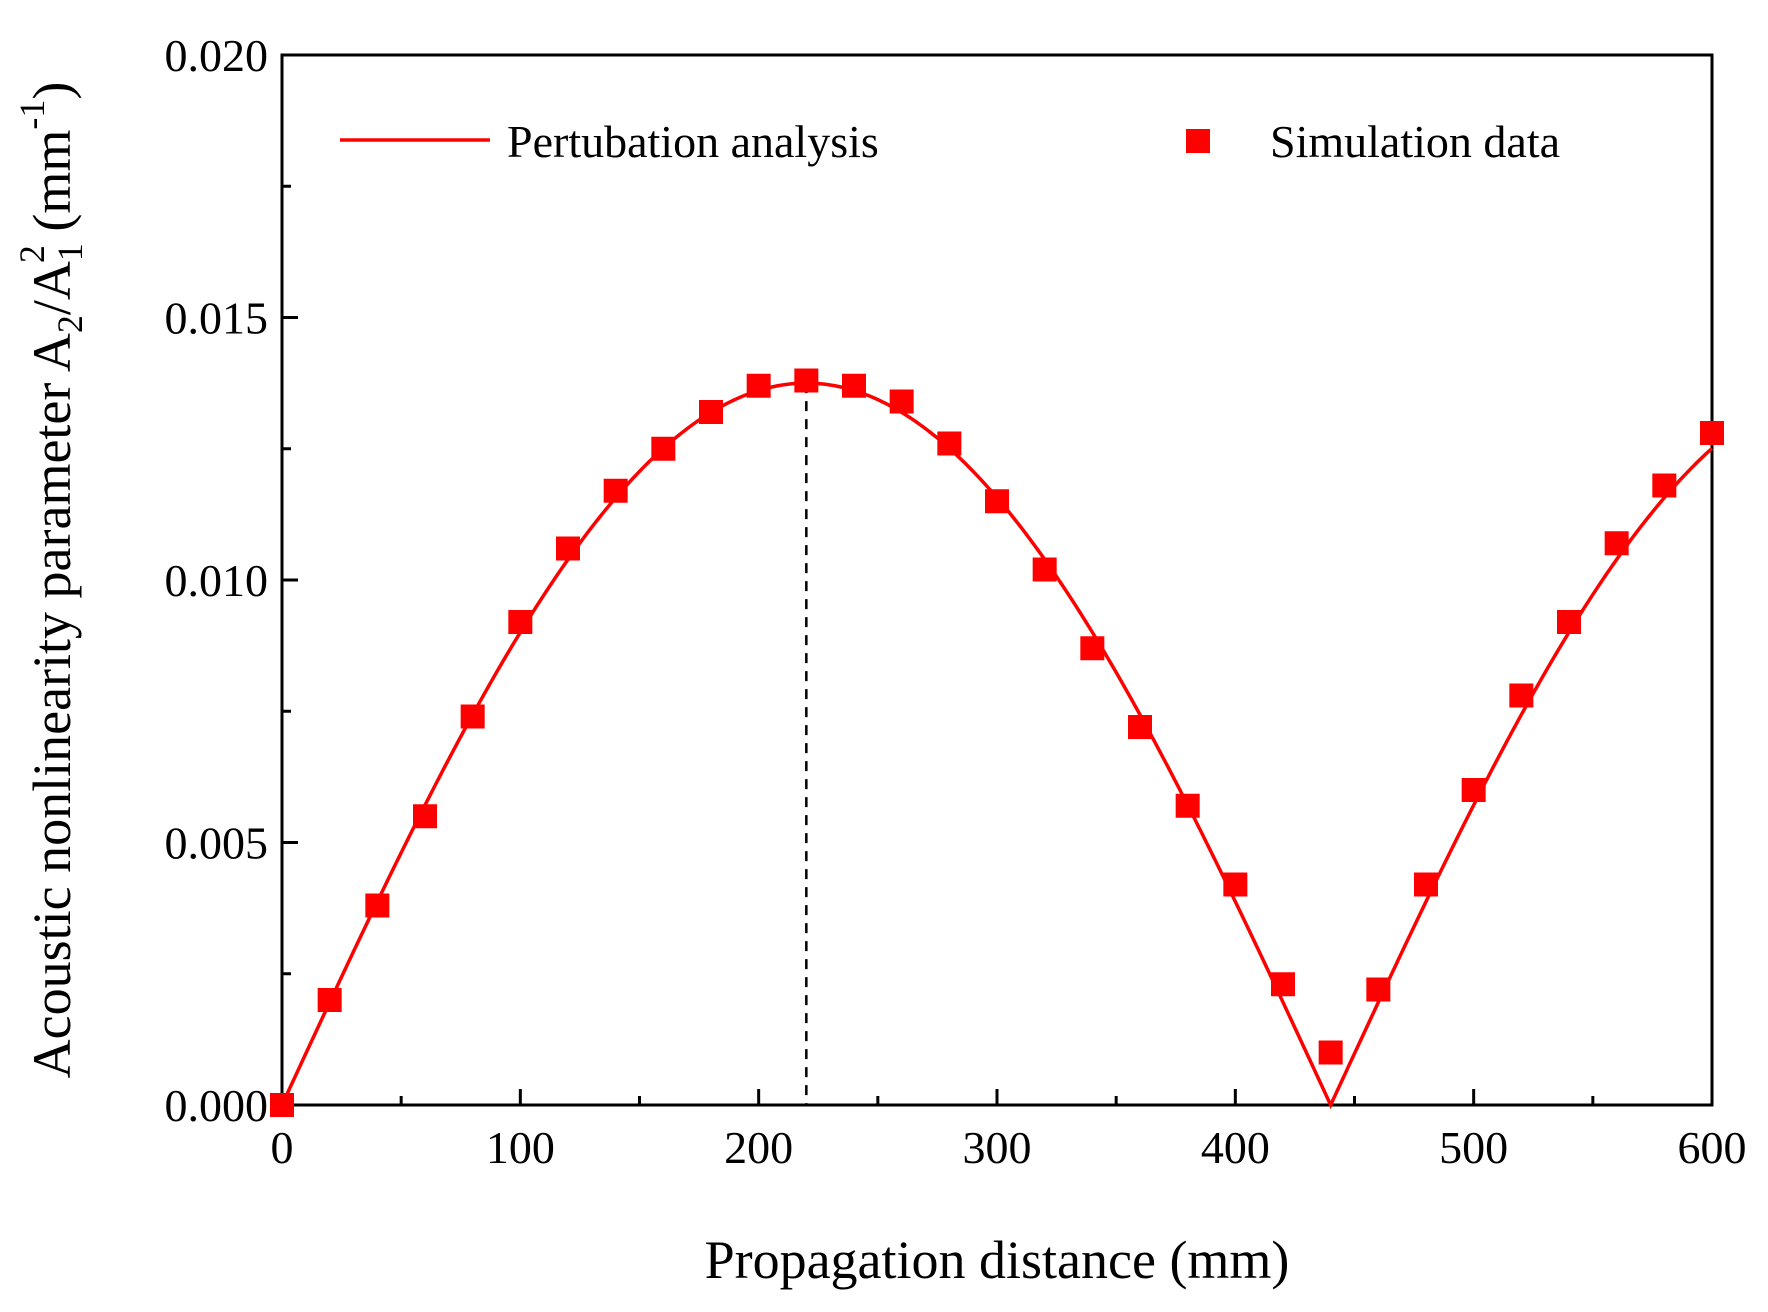  Describe the element at coordinates (1712, 1147) in the screenshot. I see `x-tick-label: 600` at that location.